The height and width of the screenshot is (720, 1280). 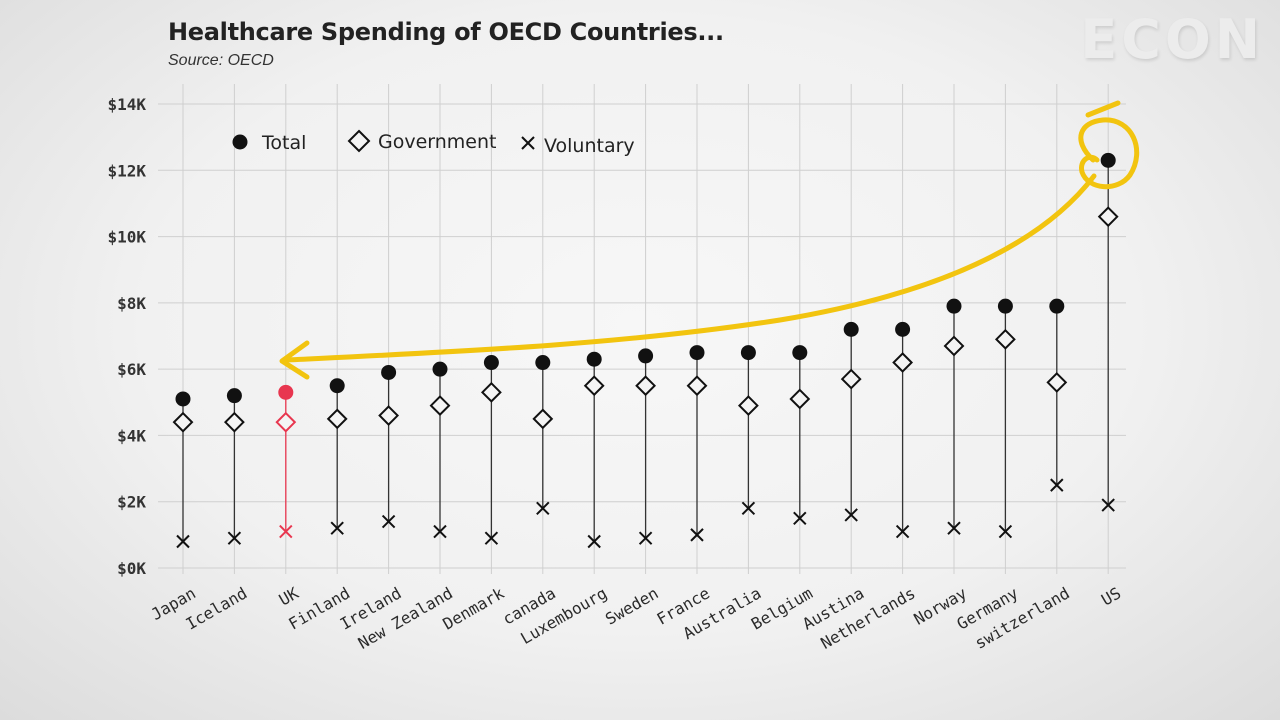 I want to click on annotation-circle, so click(x=1109, y=153).